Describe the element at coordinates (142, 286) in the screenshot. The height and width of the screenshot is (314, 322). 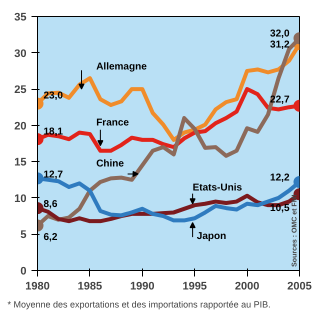
I see `x-tick-label: 1990` at that location.